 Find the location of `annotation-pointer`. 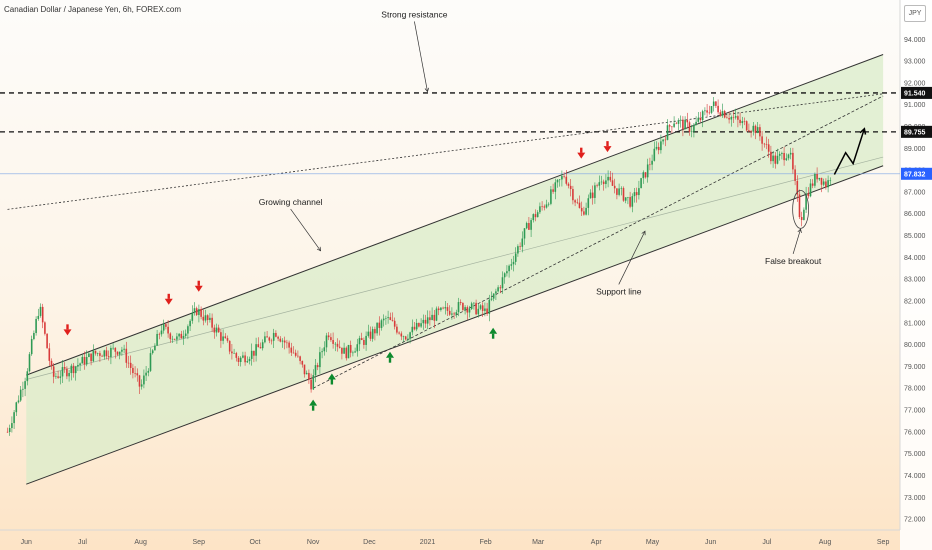

annotation-pointer is located at coordinates (305, 230).